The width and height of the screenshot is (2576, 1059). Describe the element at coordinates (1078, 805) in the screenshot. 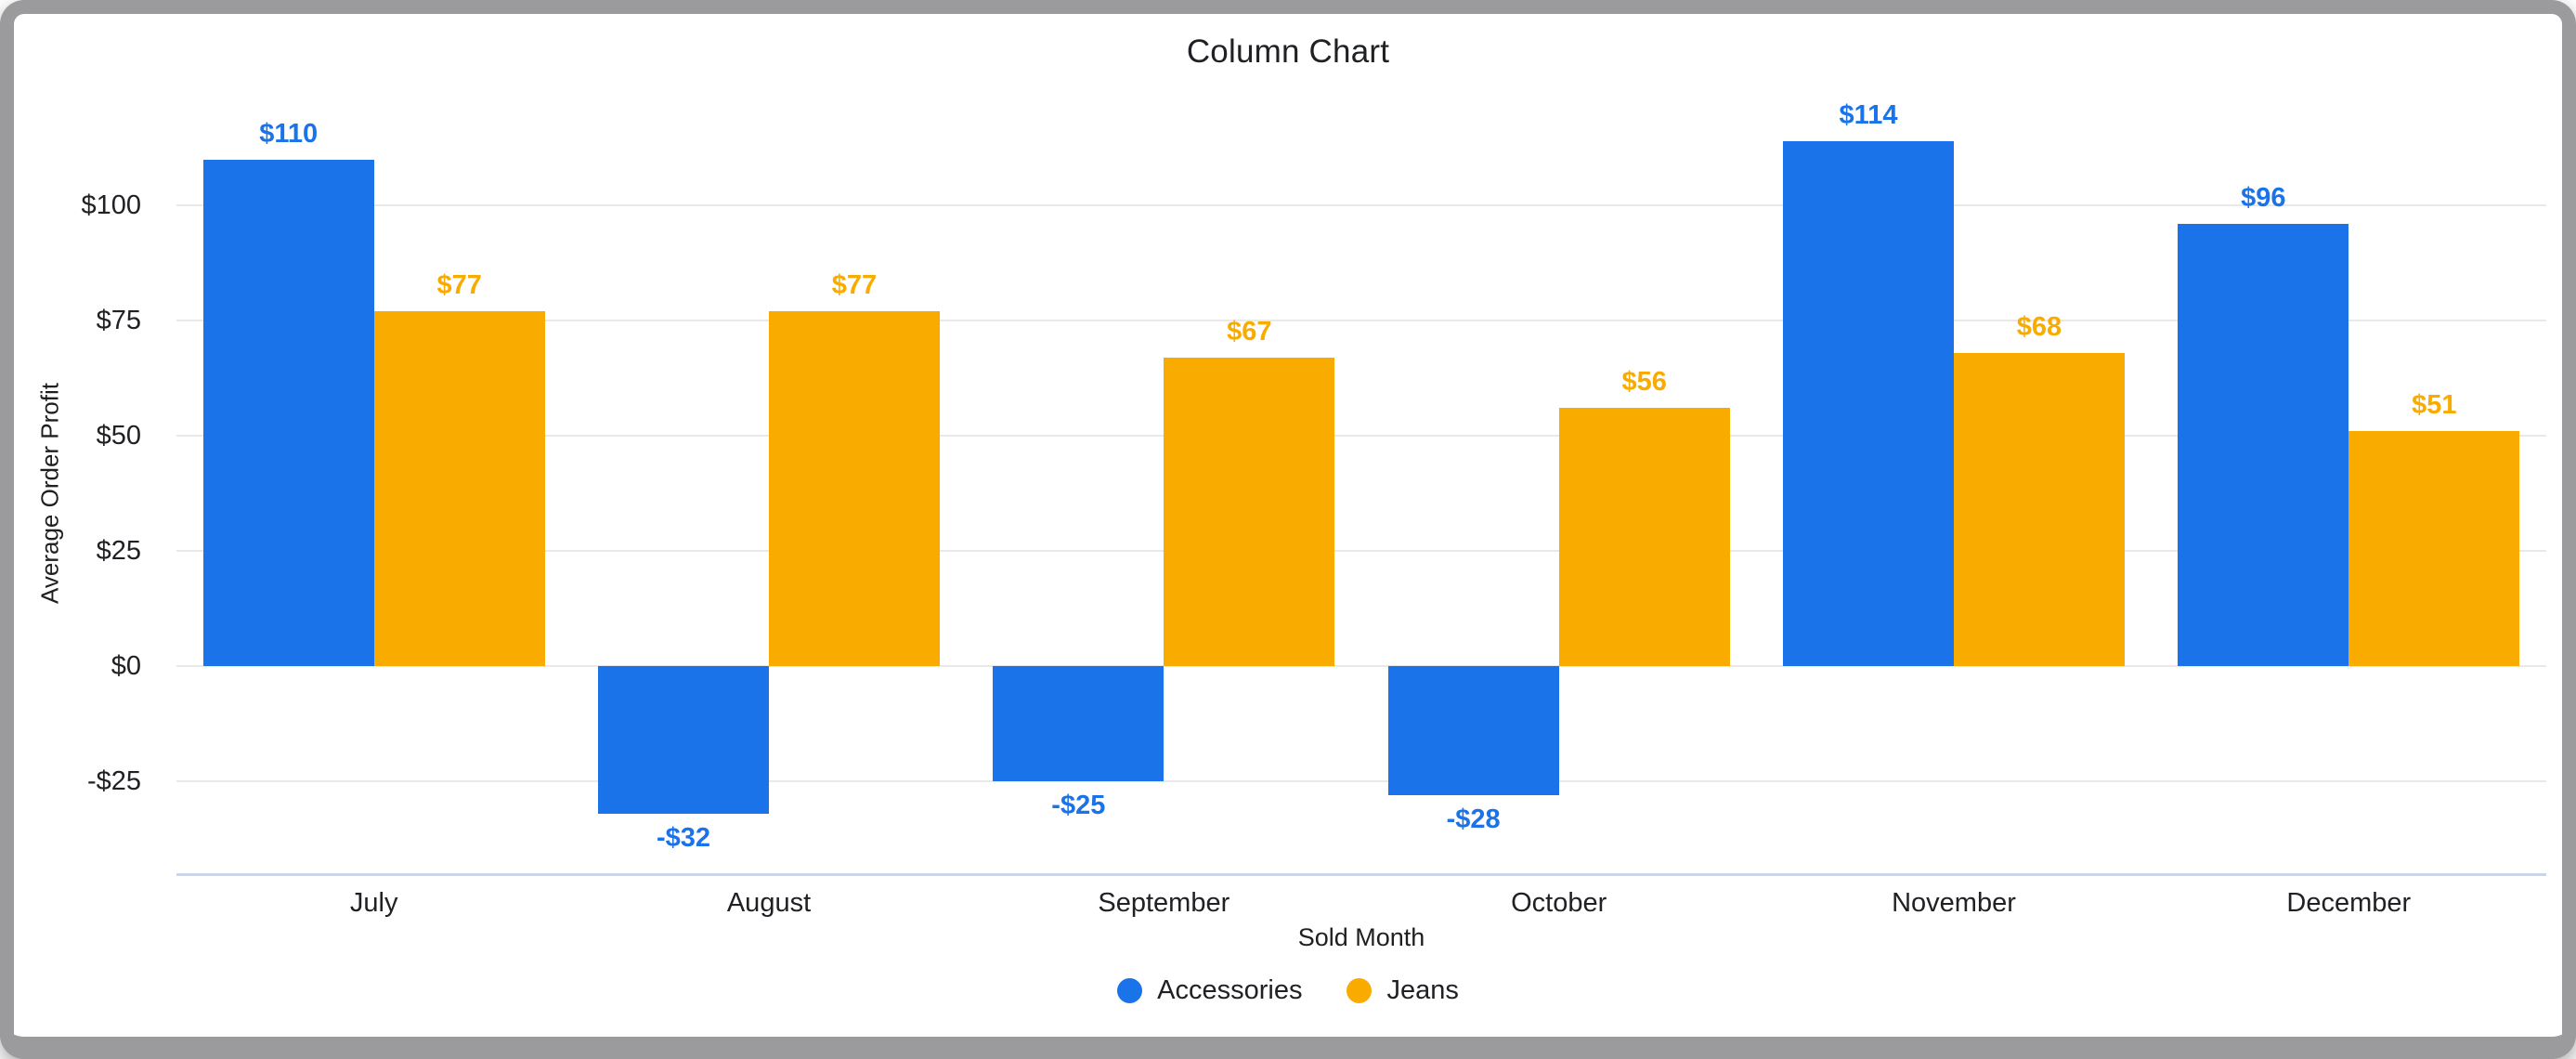

I see `bar-value-label: -$25` at that location.